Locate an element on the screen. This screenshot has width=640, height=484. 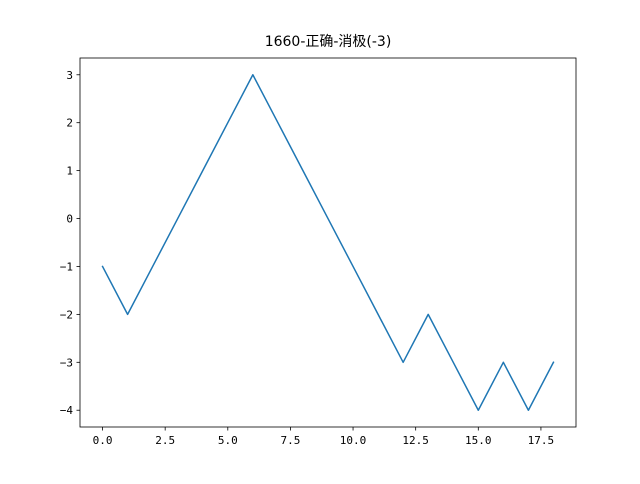
x-tick-label: 12.5 is located at coordinates (415, 440).